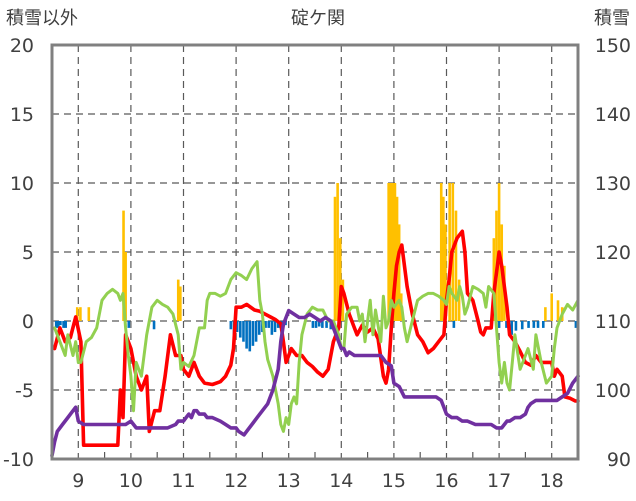  Describe the element at coordinates (28, 322) in the screenshot. I see `left-tick-label: 0` at that location.